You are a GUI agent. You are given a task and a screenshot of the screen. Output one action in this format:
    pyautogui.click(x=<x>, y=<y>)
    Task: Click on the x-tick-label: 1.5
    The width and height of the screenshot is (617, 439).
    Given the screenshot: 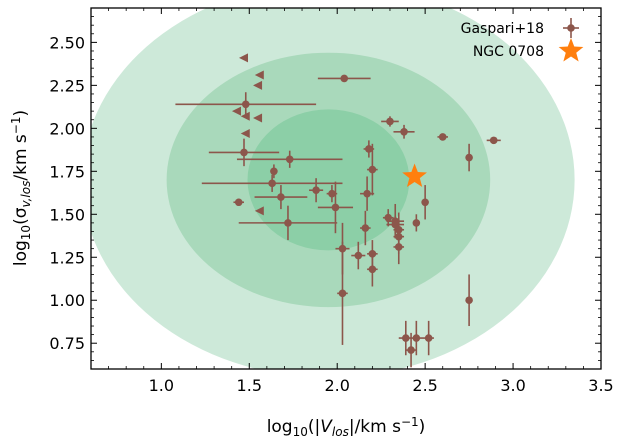 What is the action you would take?
    pyautogui.click(x=249, y=385)
    